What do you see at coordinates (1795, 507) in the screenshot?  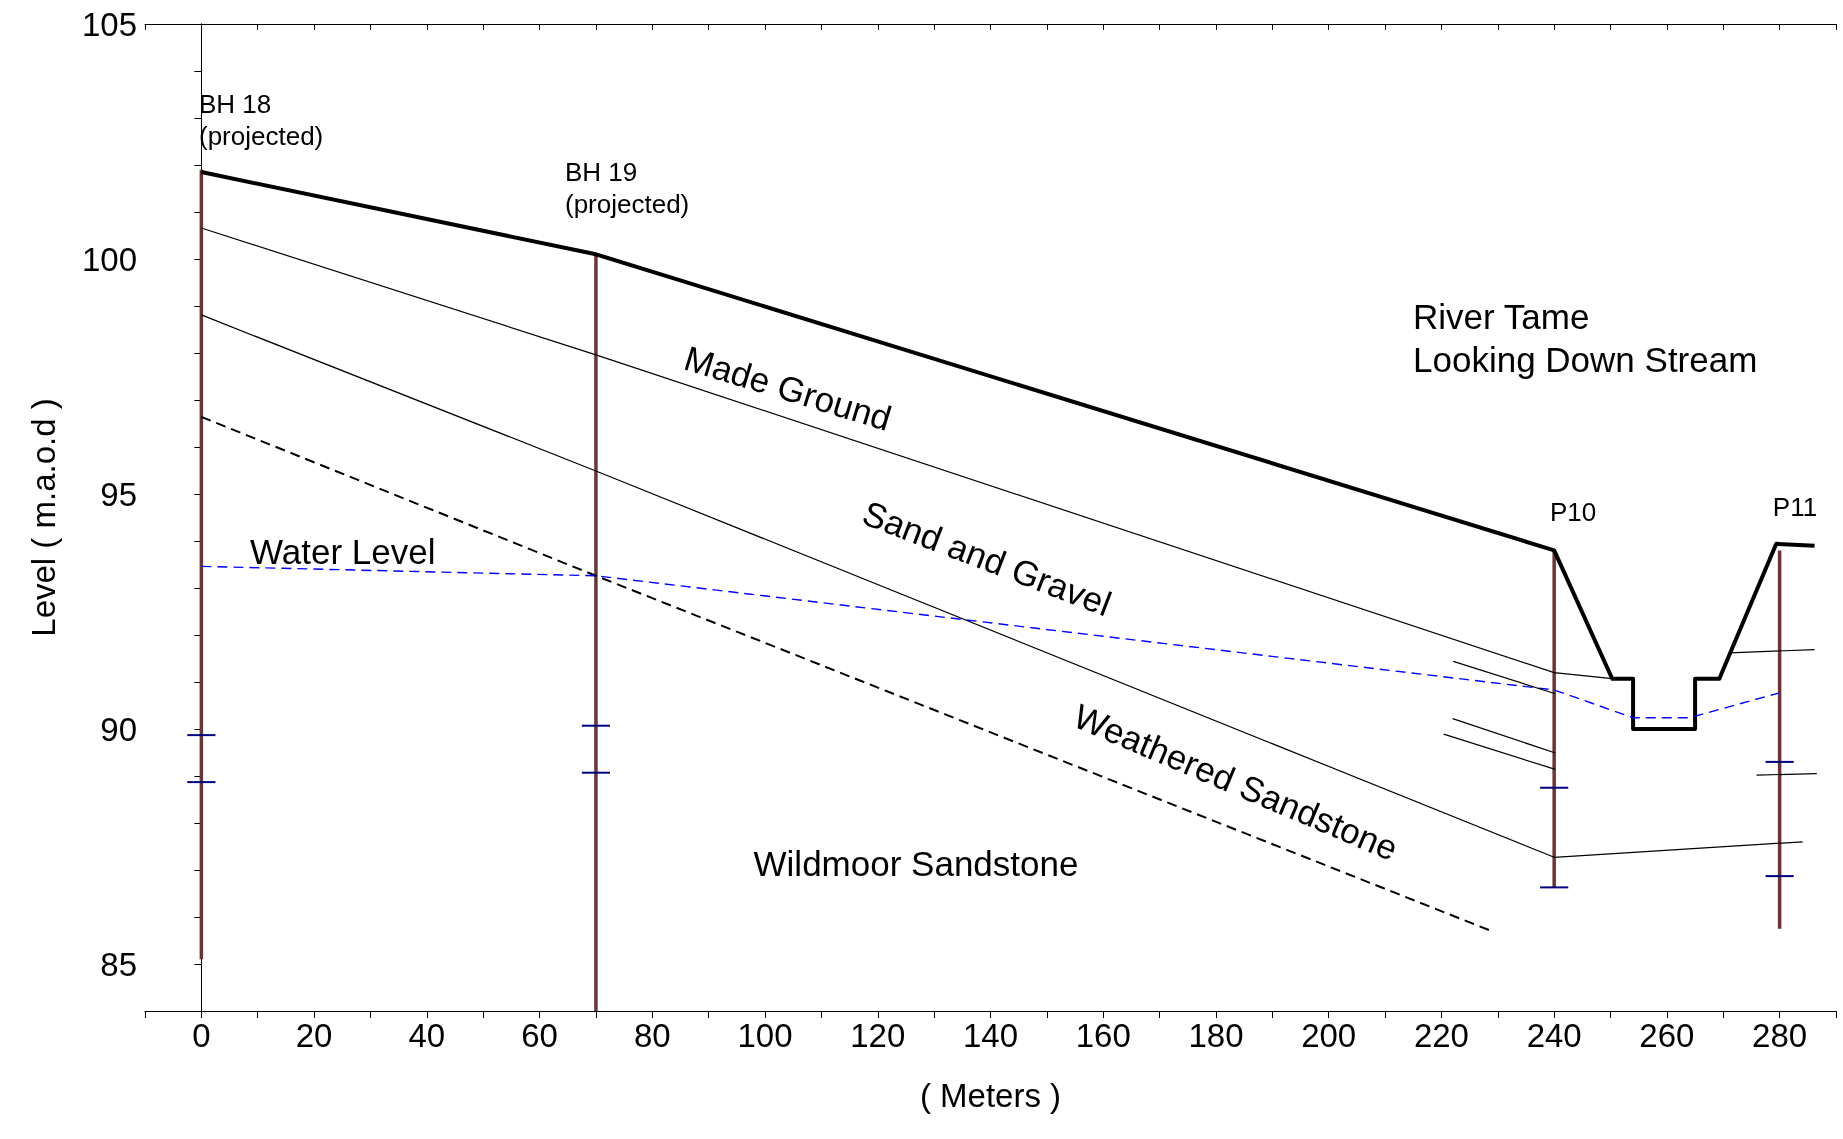 I see `annotation: P11` at bounding box center [1795, 507].